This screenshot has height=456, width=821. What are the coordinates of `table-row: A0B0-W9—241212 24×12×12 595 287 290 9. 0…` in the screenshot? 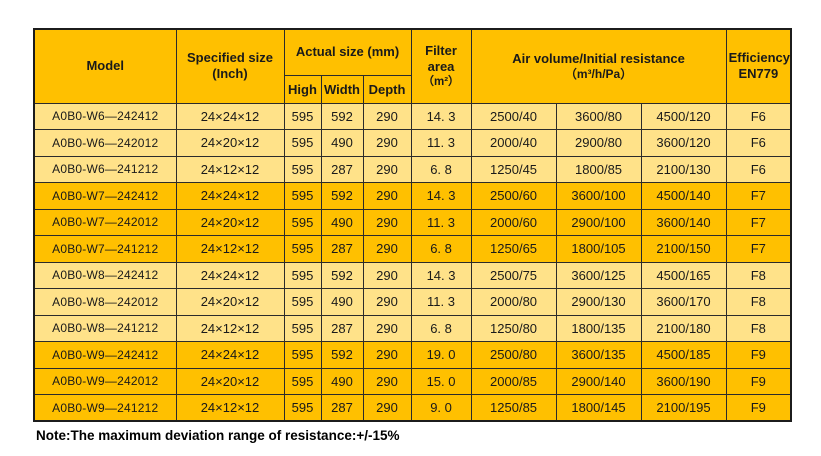 It's located at (412, 408).